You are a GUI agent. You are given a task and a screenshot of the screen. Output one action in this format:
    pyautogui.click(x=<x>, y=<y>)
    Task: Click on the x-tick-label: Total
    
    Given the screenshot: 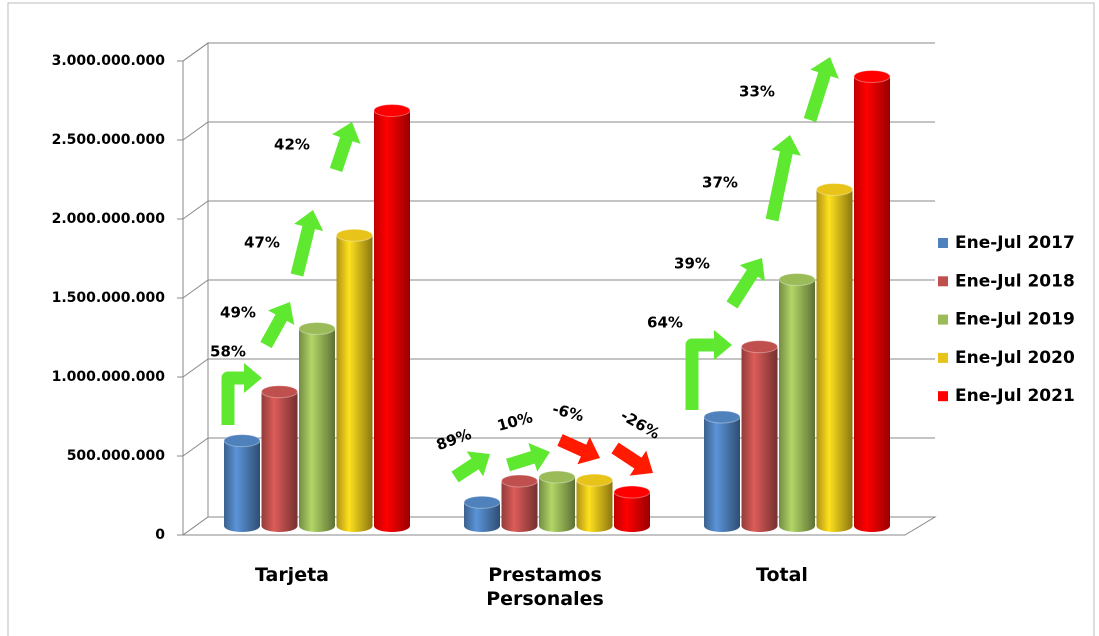 What is the action you would take?
    pyautogui.click(x=782, y=575)
    